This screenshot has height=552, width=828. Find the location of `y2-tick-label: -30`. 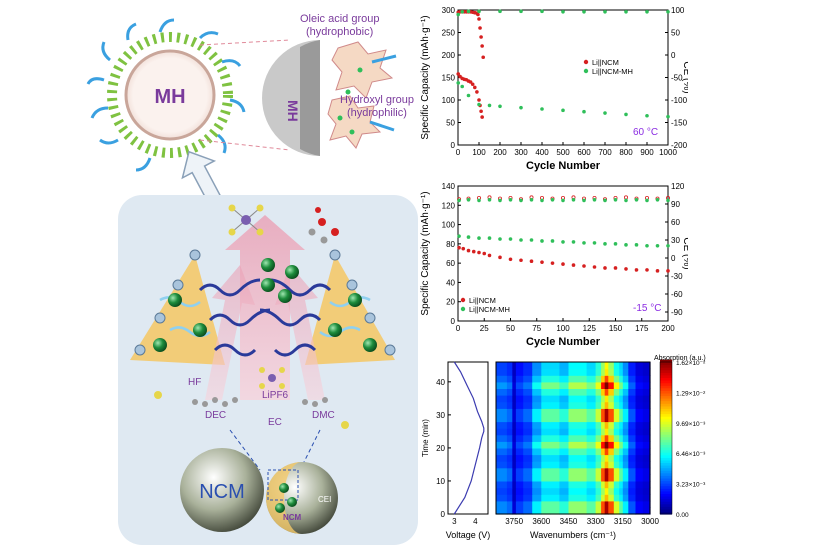

y2-tick-label: -30 is located at coordinates (677, 276).